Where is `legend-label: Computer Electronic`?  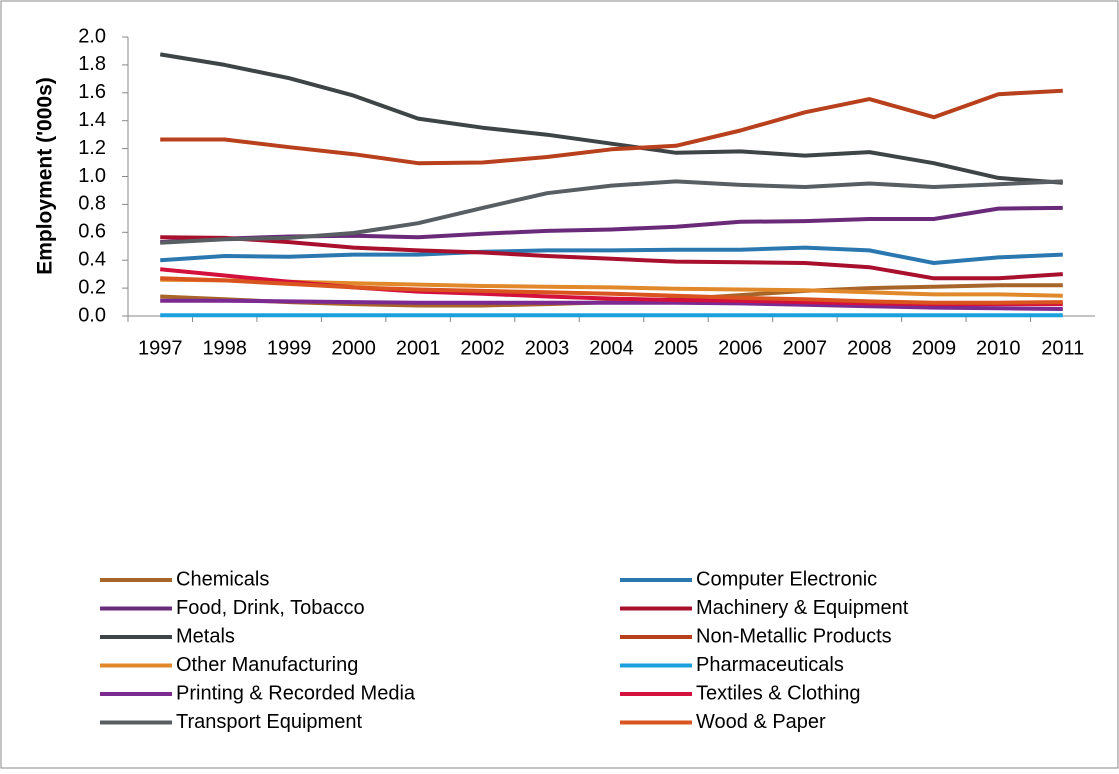
legend-label: Computer Electronic is located at coordinates (786, 579).